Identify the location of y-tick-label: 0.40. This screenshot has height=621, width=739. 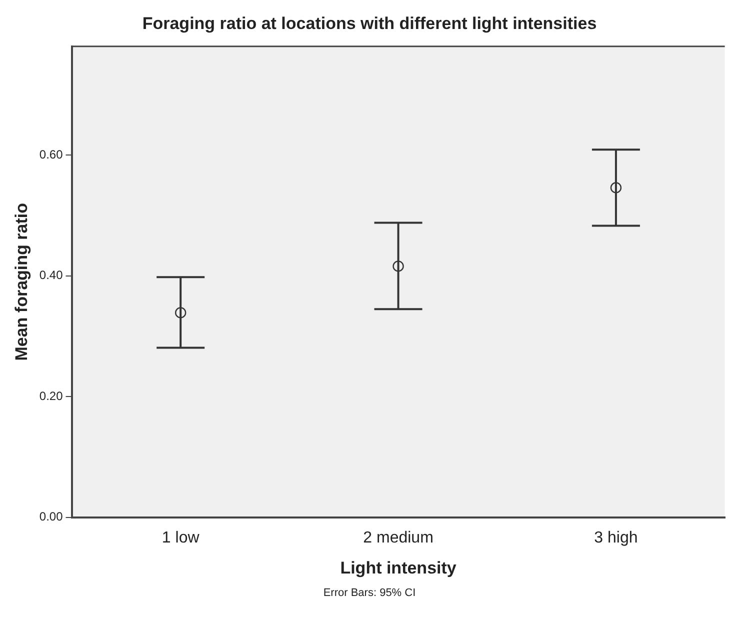
(51, 275).